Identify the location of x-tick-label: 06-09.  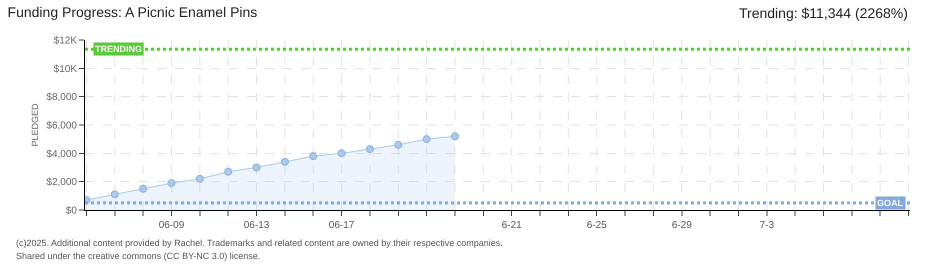
(171, 225).